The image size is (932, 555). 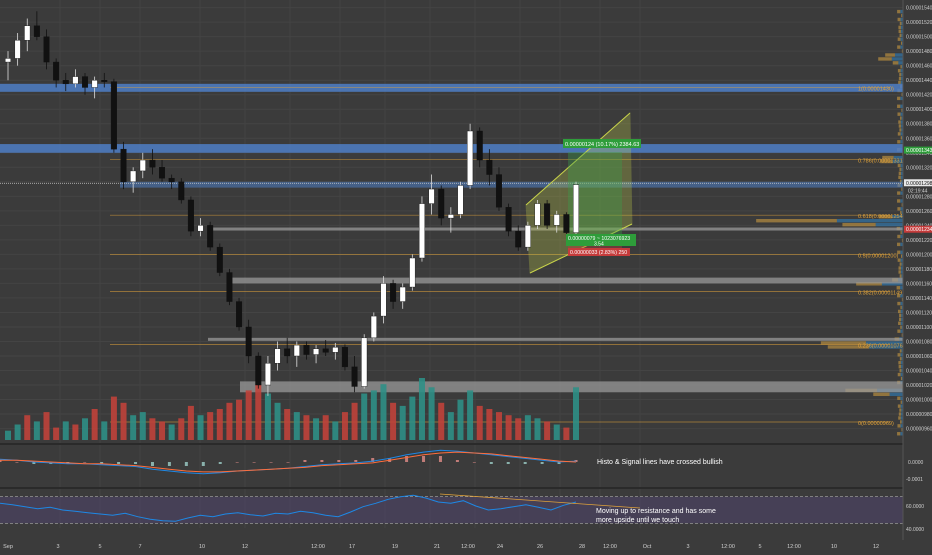 I want to click on profile-bar-down, so click(x=897, y=58).